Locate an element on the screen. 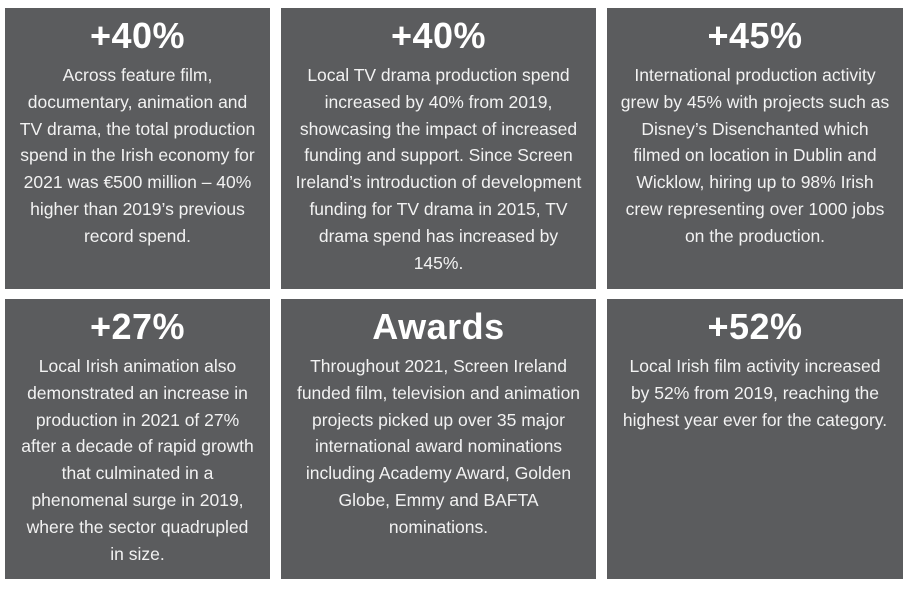  stat-value: Awards is located at coordinates (438, 326).